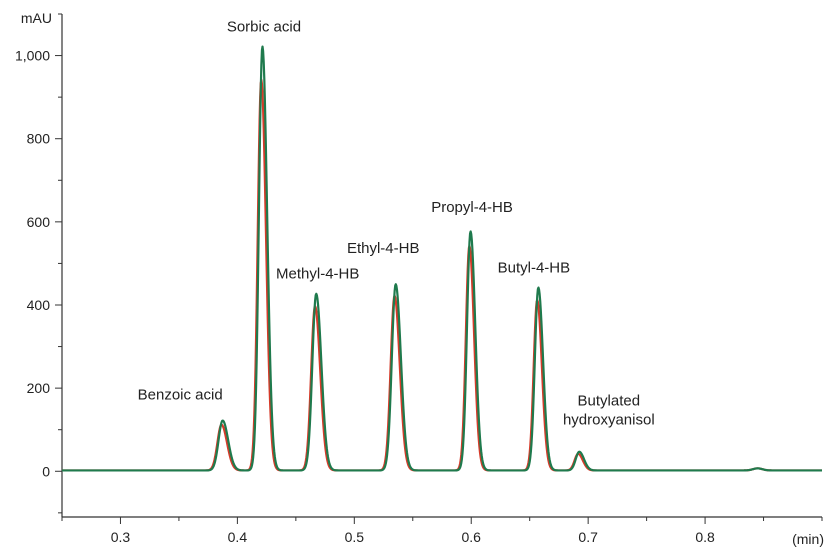  What do you see at coordinates (355, 537) in the screenshot?
I see `x-tick-label: 0.5` at bounding box center [355, 537].